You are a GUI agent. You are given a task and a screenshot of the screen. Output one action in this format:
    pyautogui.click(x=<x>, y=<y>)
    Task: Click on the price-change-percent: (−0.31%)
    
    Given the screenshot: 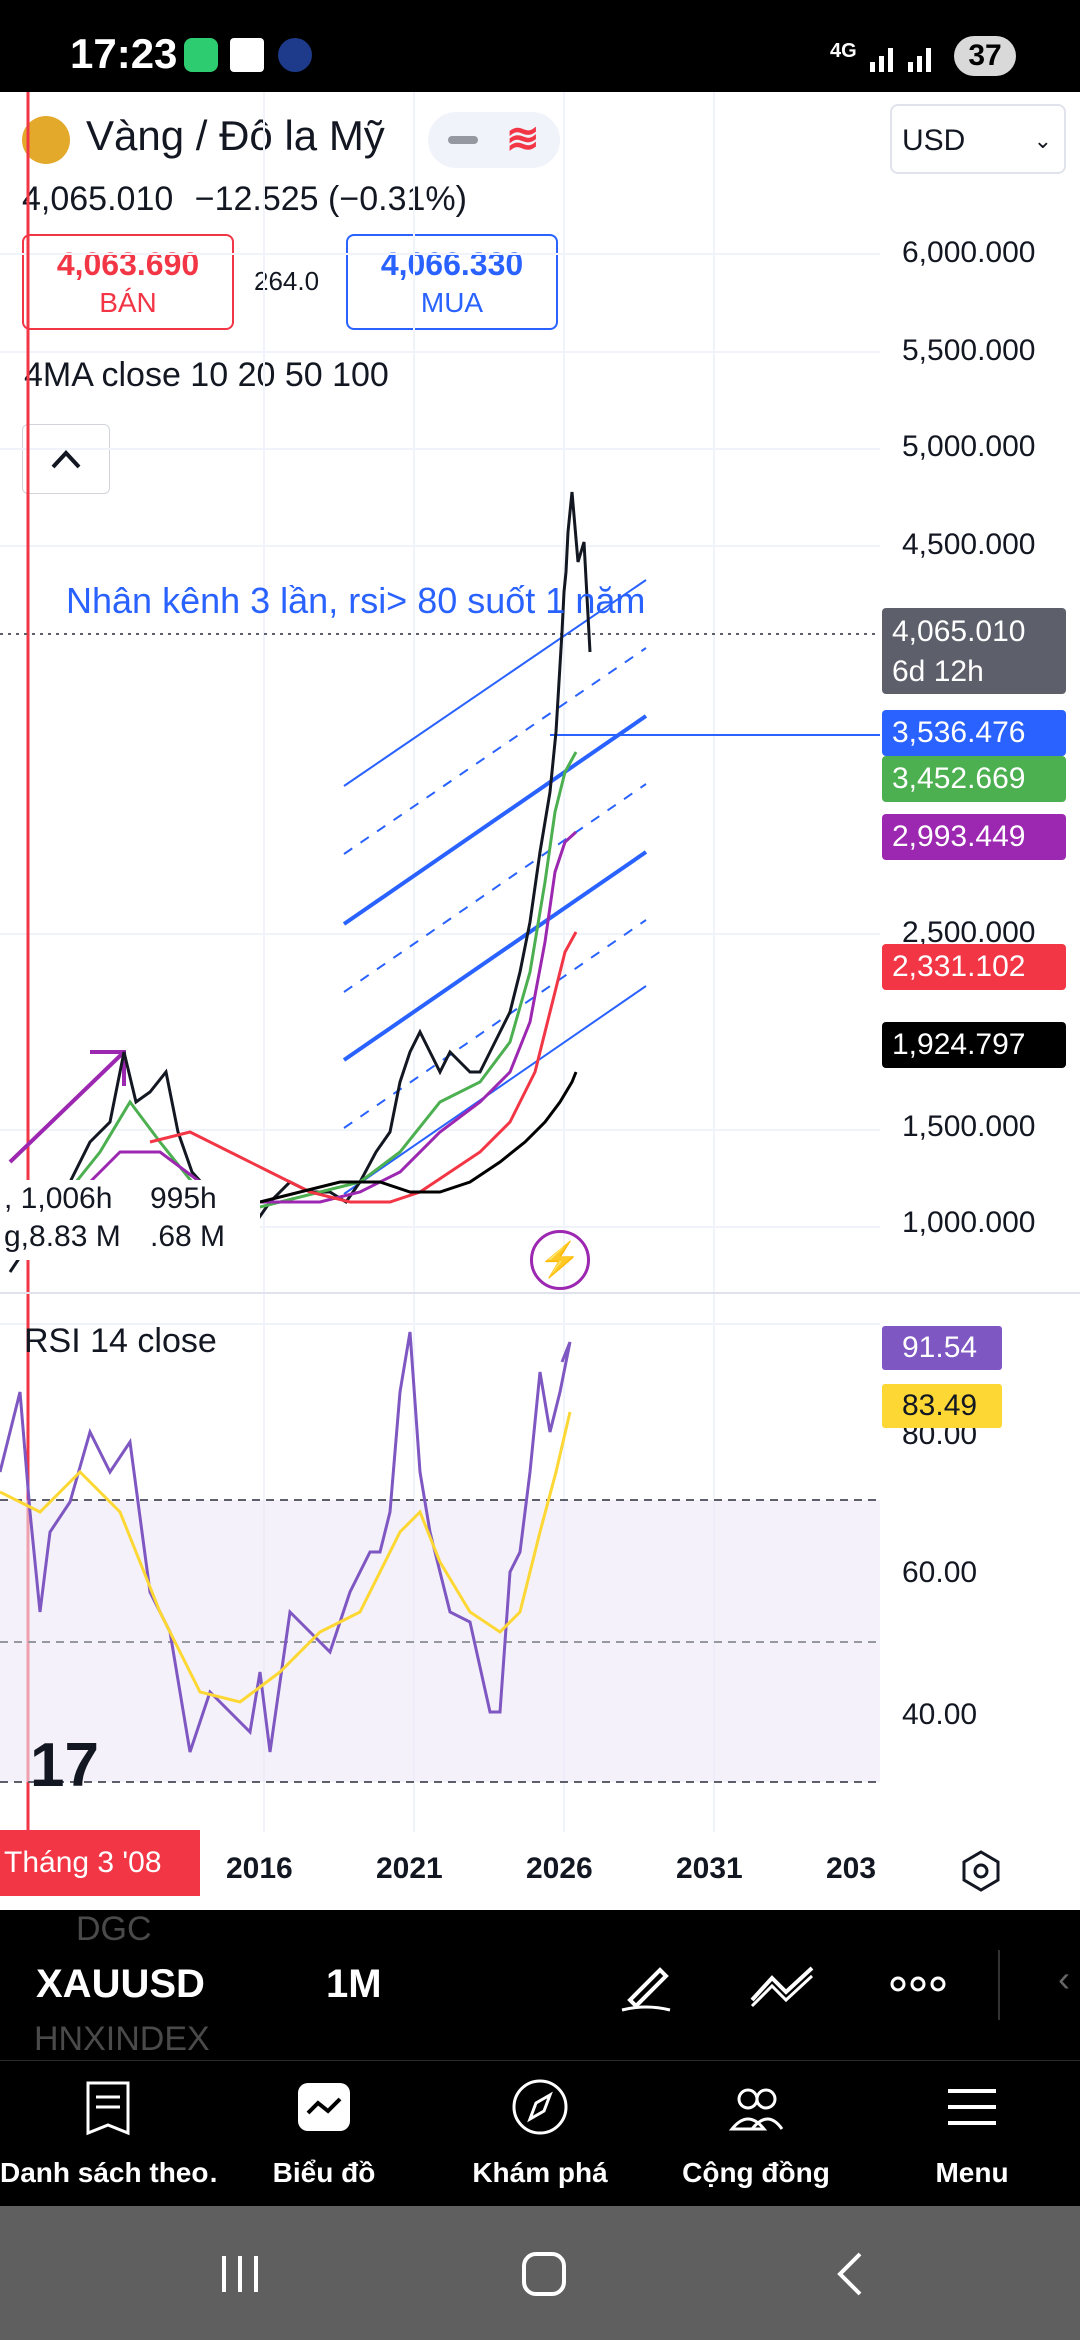 What is the action you would take?
    pyautogui.click(x=397, y=199)
    